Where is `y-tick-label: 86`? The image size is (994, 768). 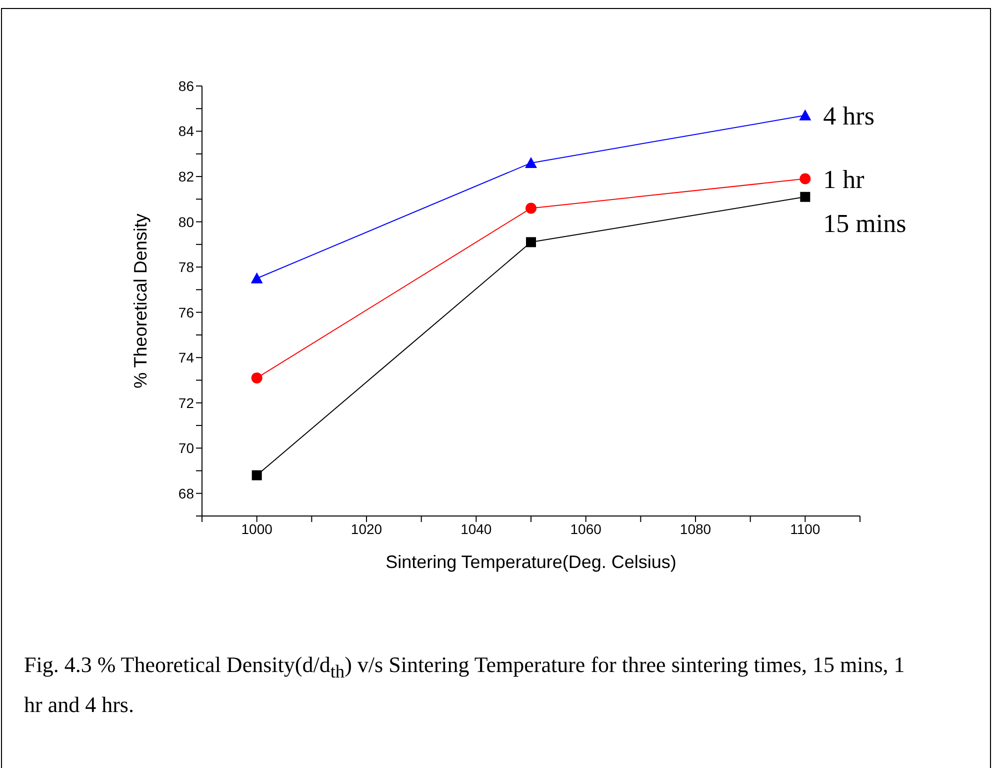 y-tick-label: 86 is located at coordinates (186, 86).